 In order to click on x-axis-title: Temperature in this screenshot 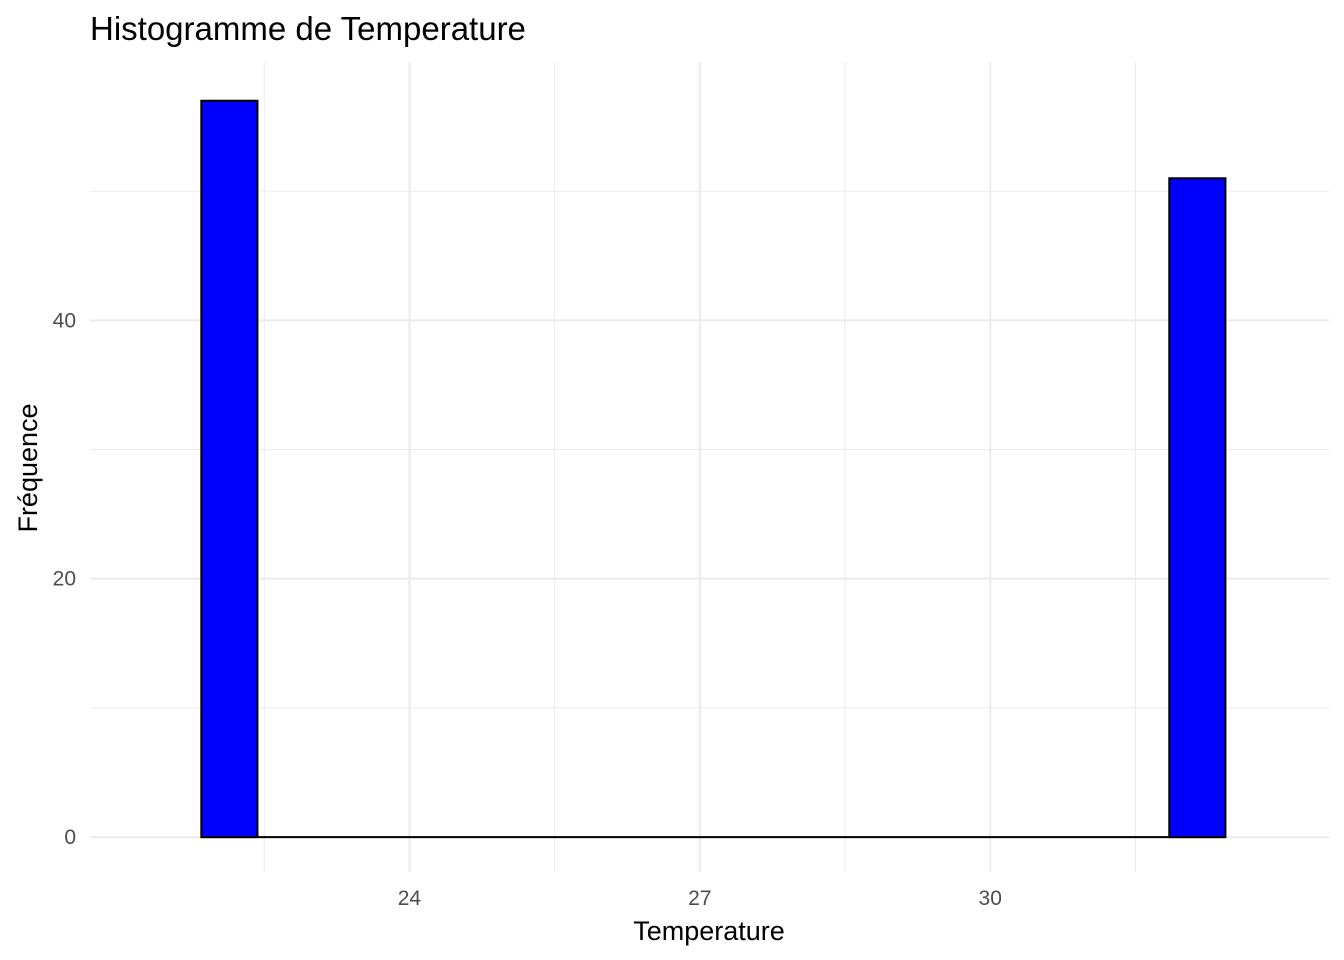, I will do `click(709, 931)`.